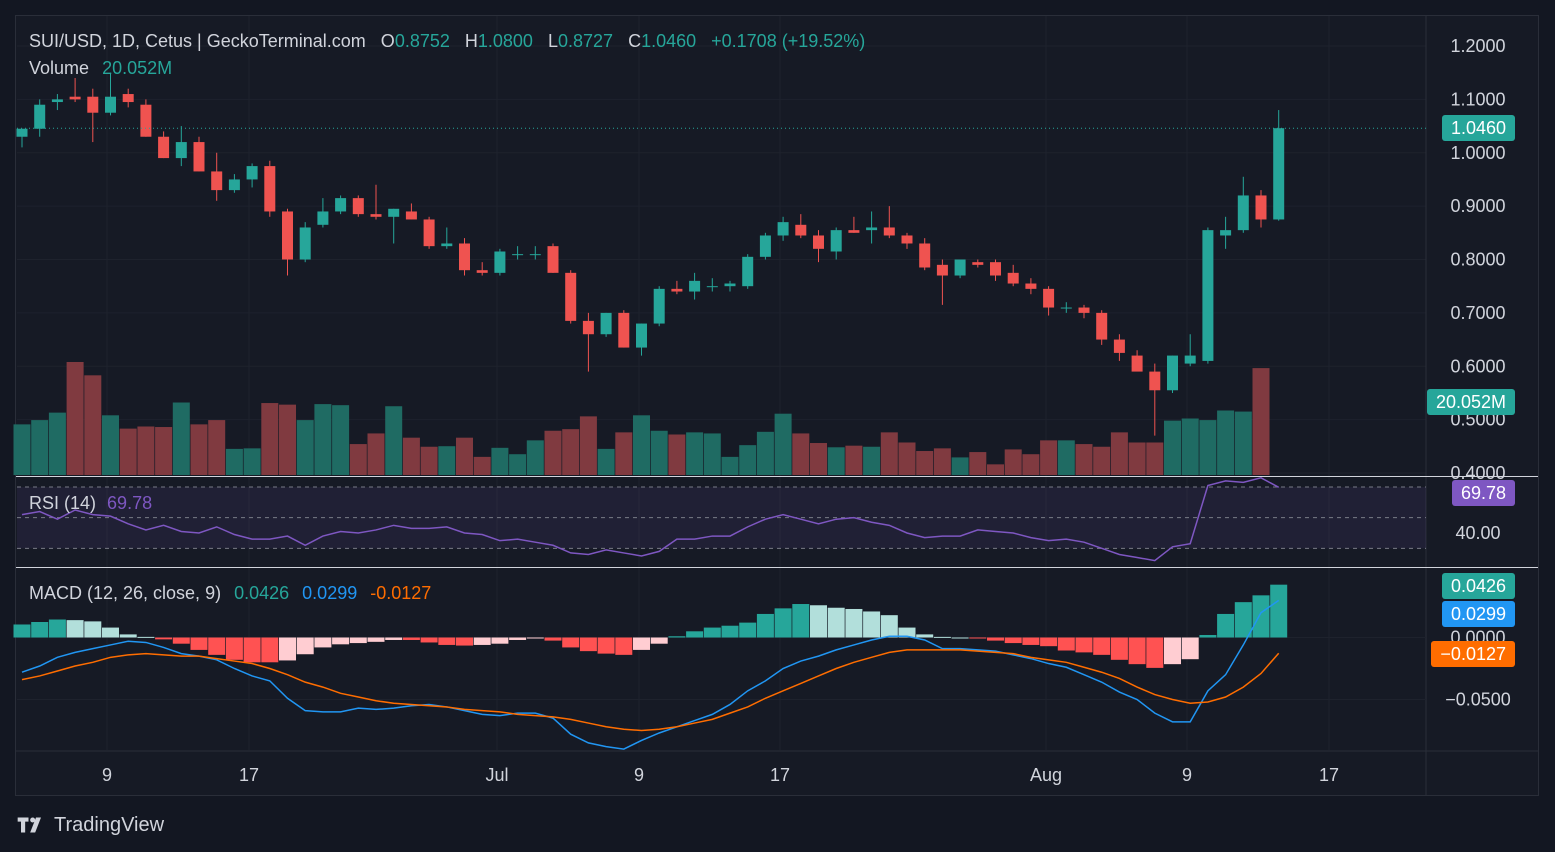 The width and height of the screenshot is (1555, 852). What do you see at coordinates (1478, 586) in the screenshot?
I see `macd-hist-tag: 0.0426` at bounding box center [1478, 586].